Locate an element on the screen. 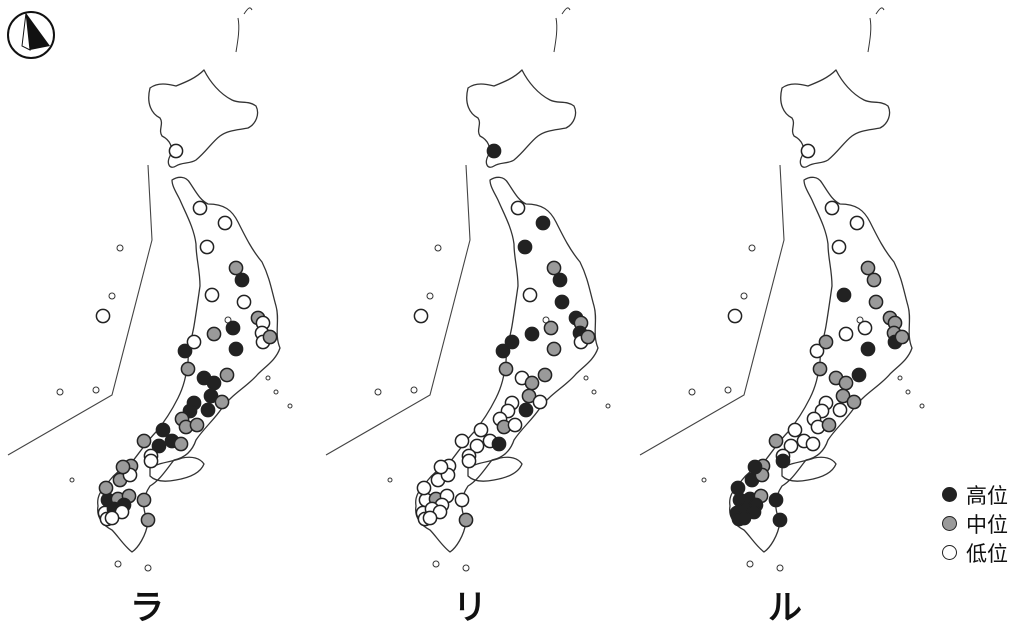  north-arrow-icon is located at coordinates (31, 35).